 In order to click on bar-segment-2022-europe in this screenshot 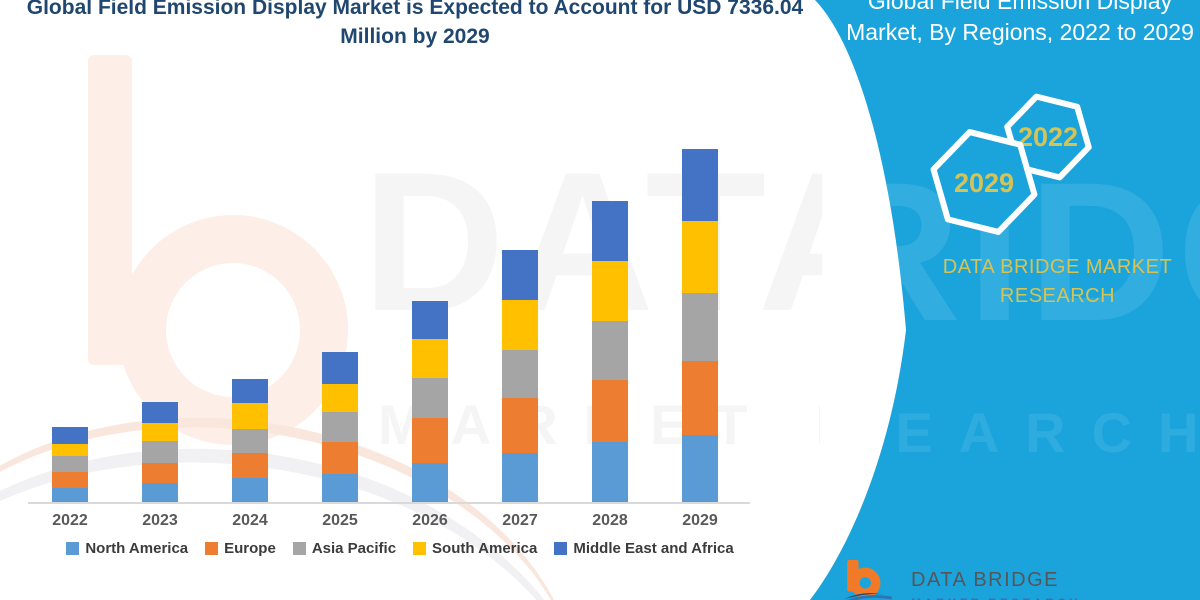, I will do `click(70, 480)`.